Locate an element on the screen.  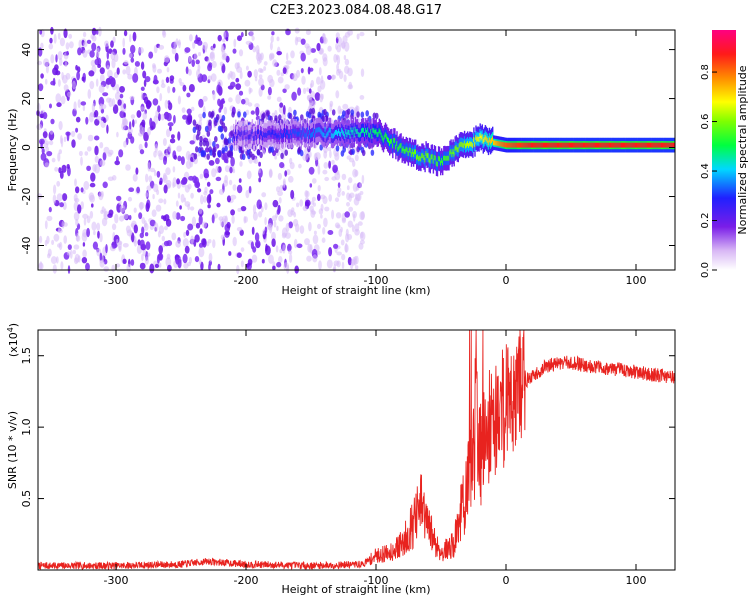
snr-y-multiplier-base: (x10 is located at coordinates (13, 344).